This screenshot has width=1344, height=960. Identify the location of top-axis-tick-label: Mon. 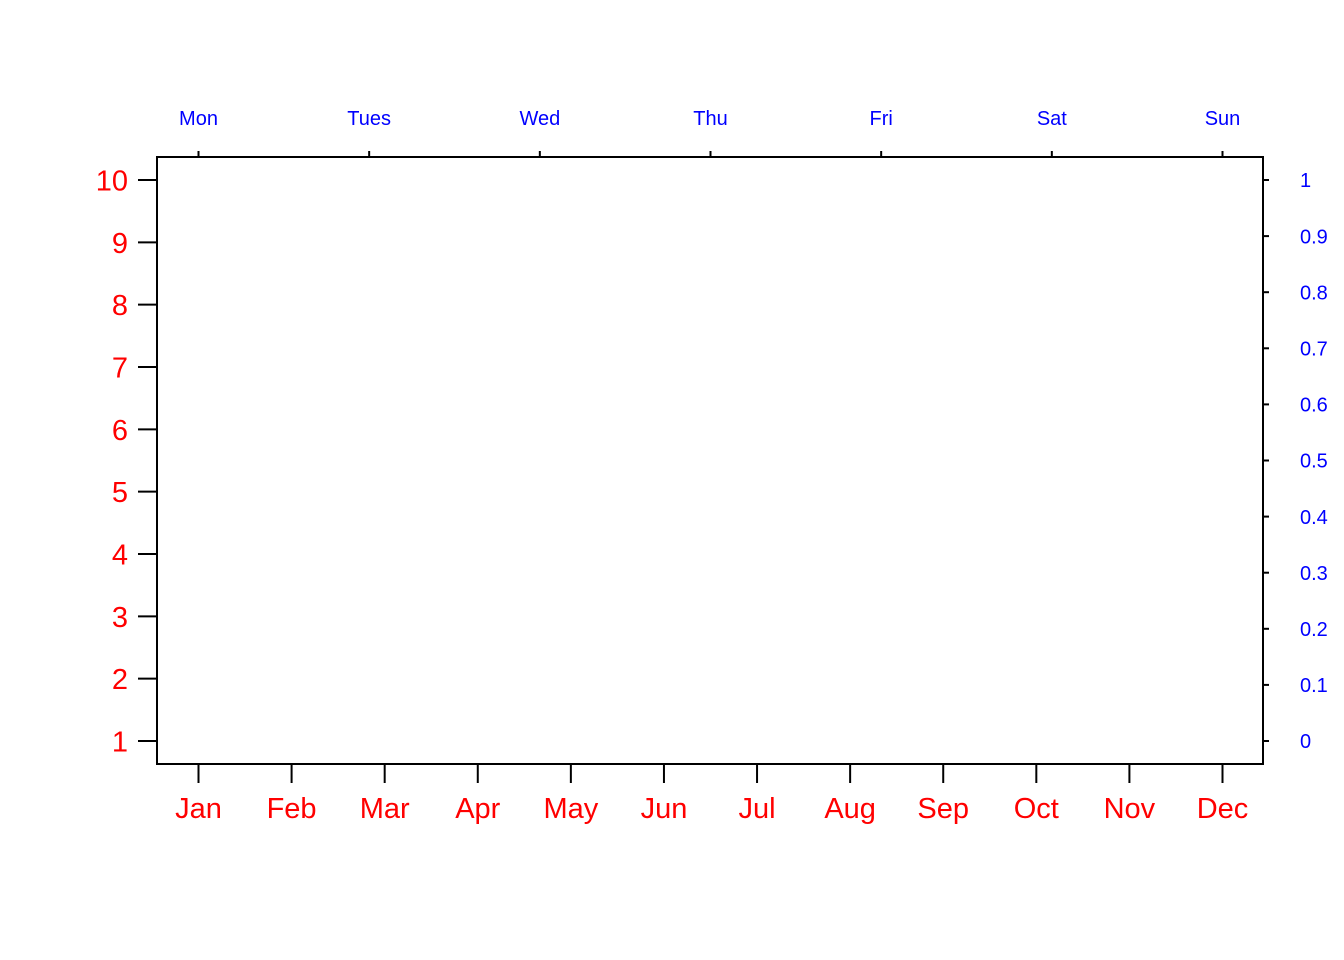
(198, 119).